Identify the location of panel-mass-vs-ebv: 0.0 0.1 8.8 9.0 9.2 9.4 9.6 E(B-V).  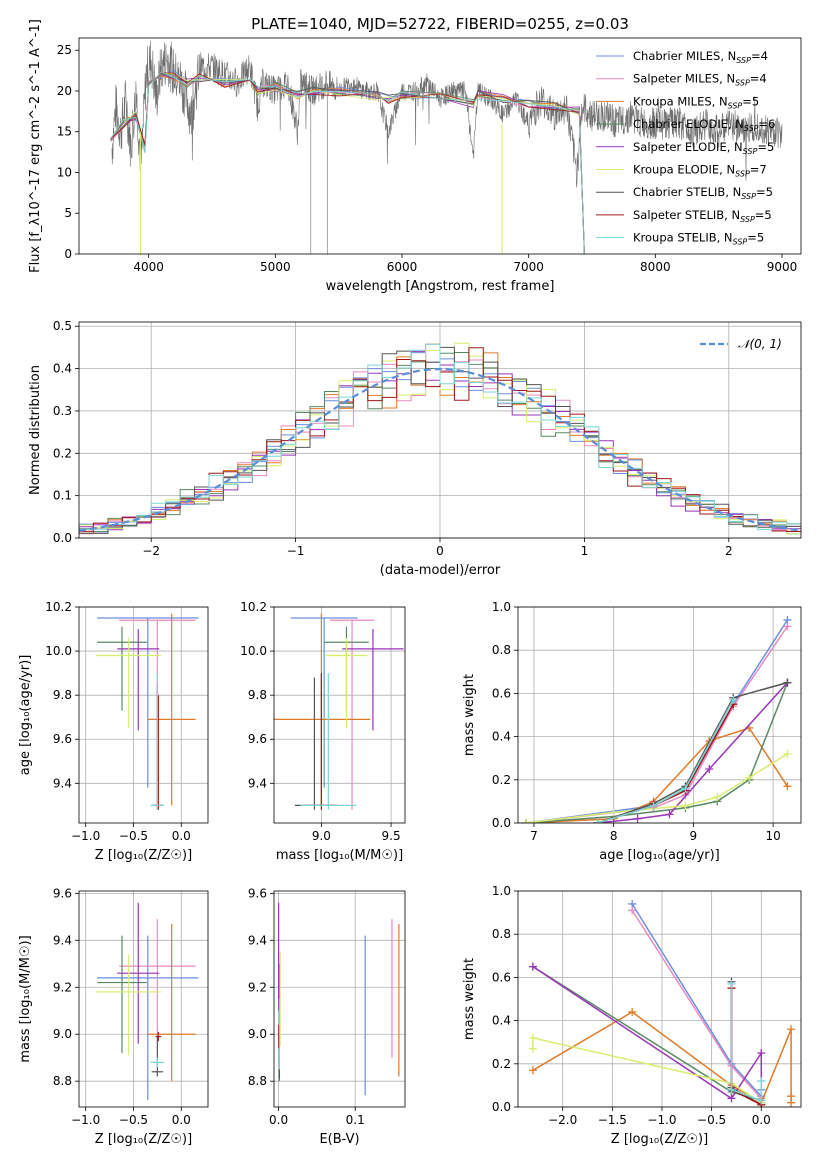
(327, 1016).